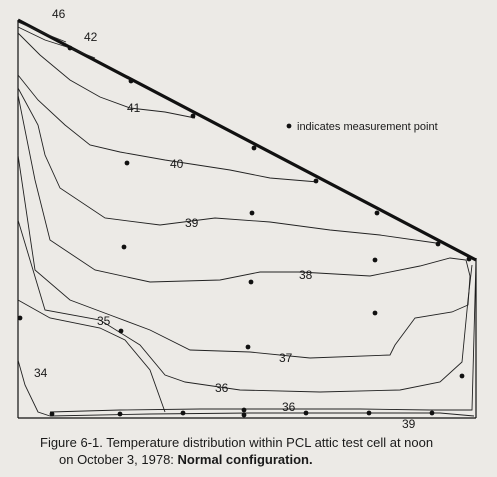 The width and height of the screenshot is (497, 477). I want to click on contour-label-41: 41, so click(134, 108).